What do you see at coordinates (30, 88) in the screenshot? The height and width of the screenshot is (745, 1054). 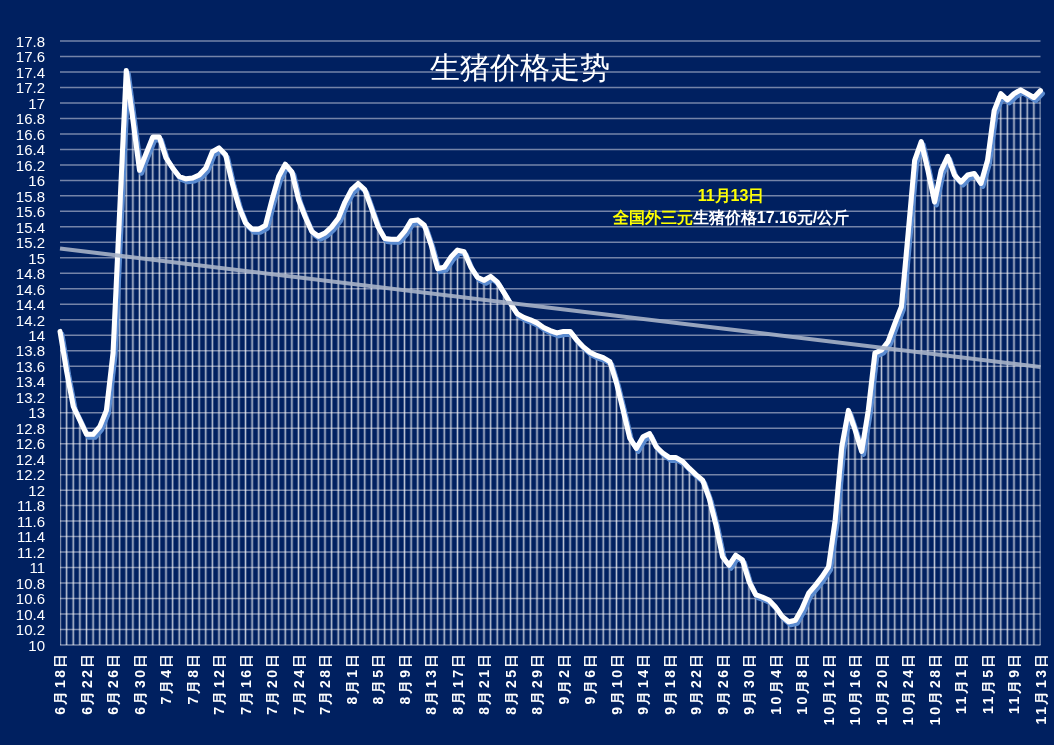 I see `y-tick-label: 17.2` at bounding box center [30, 88].